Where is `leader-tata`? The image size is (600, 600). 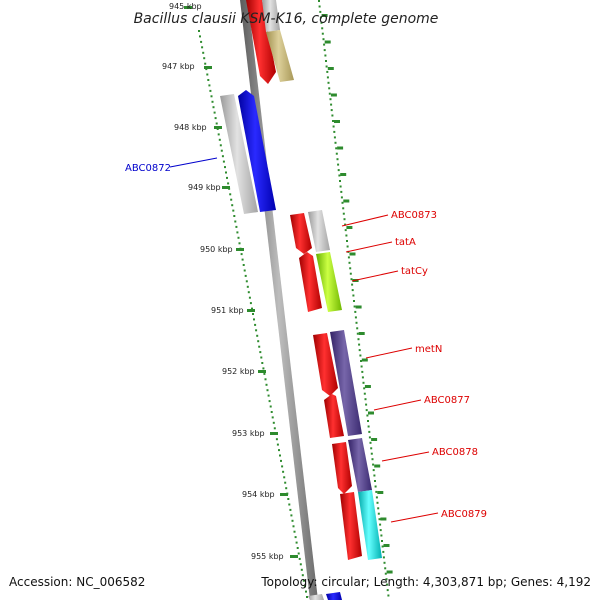 leader-tata is located at coordinates (369, 247).